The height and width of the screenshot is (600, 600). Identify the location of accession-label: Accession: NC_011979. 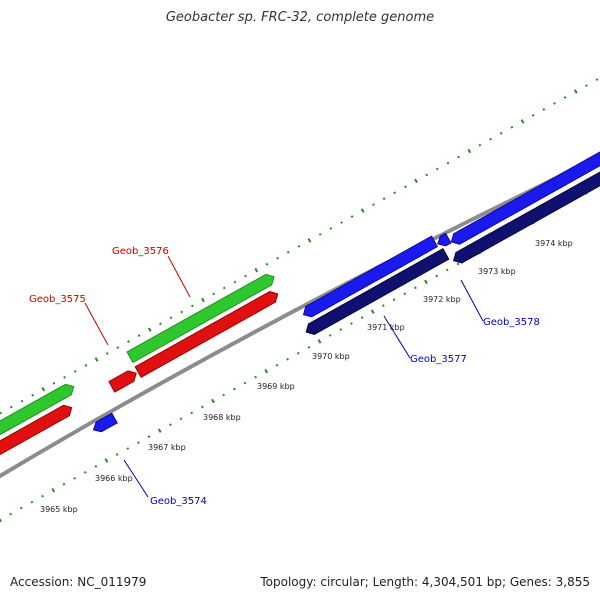
(78, 582).